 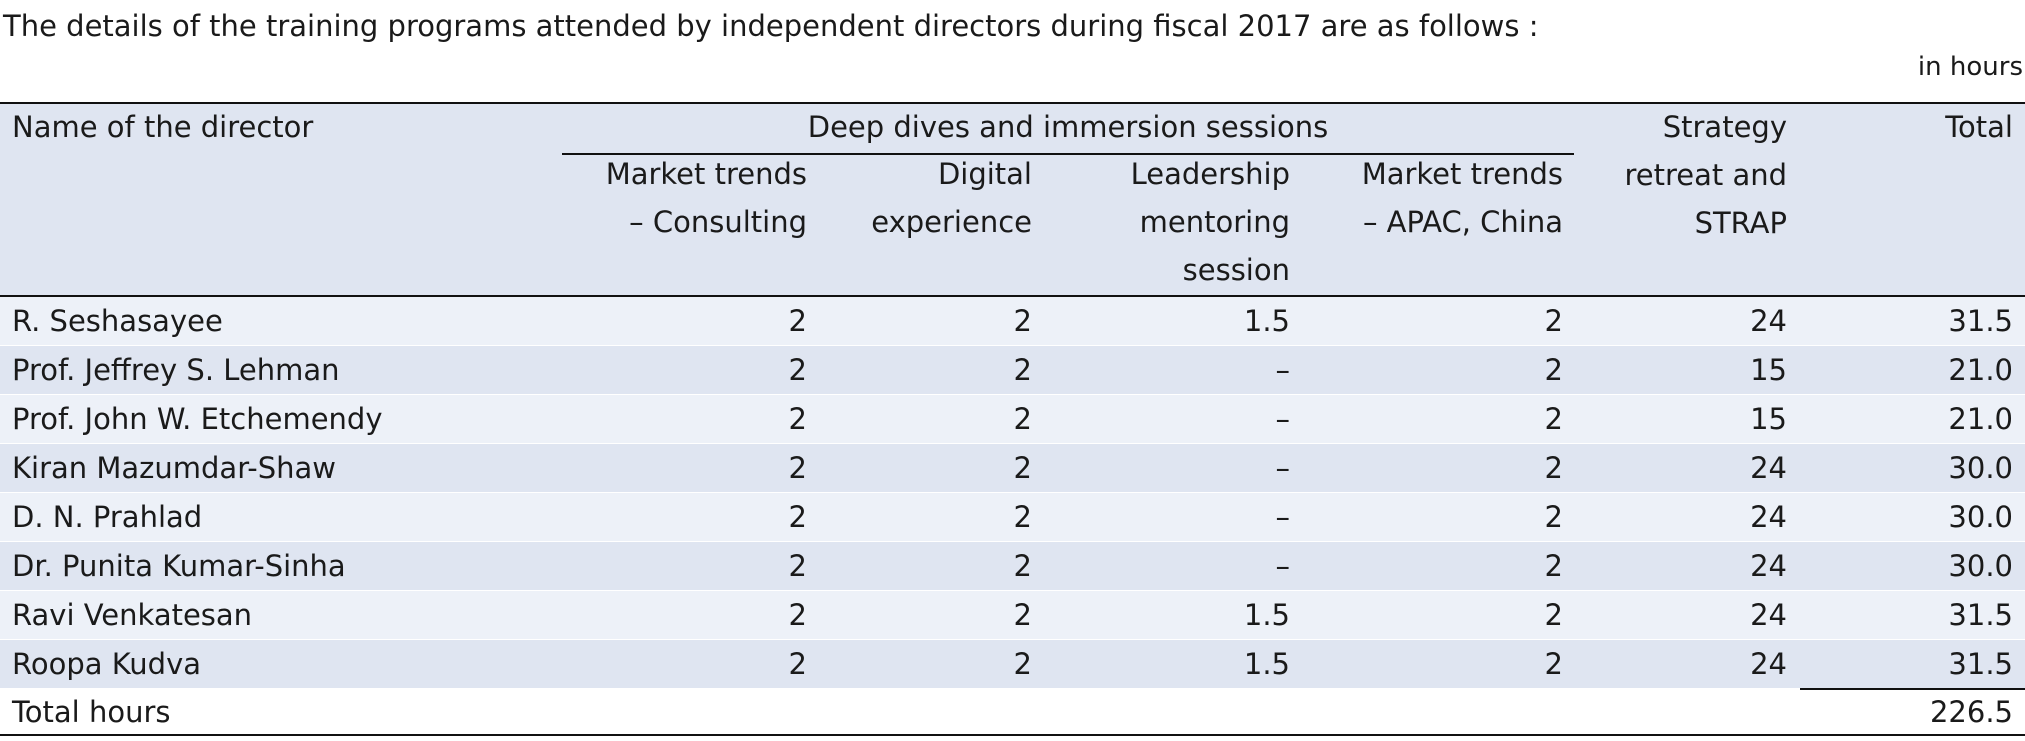 I want to click on unit-label: in hours, so click(x=1970, y=67).